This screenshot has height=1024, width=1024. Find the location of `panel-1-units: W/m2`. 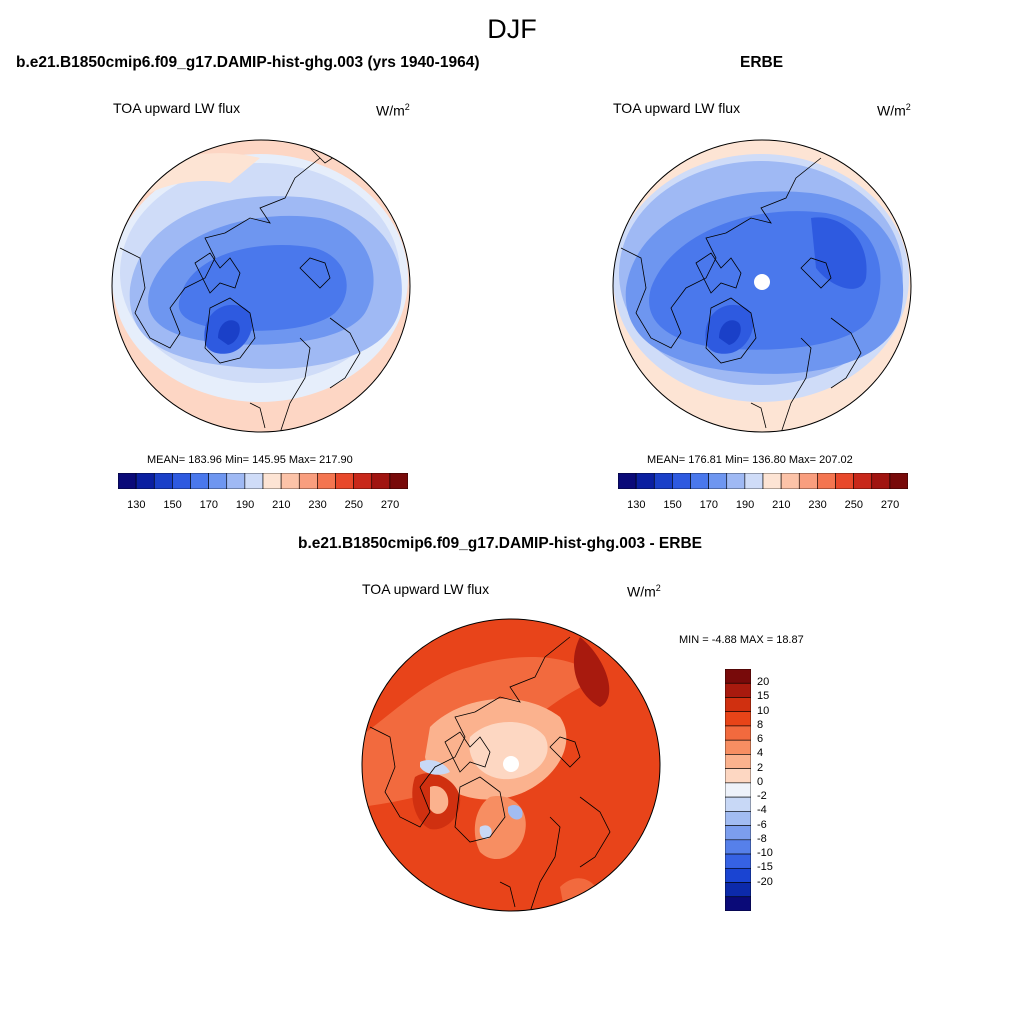

panel-1-units: W/m2 is located at coordinates (393, 110).